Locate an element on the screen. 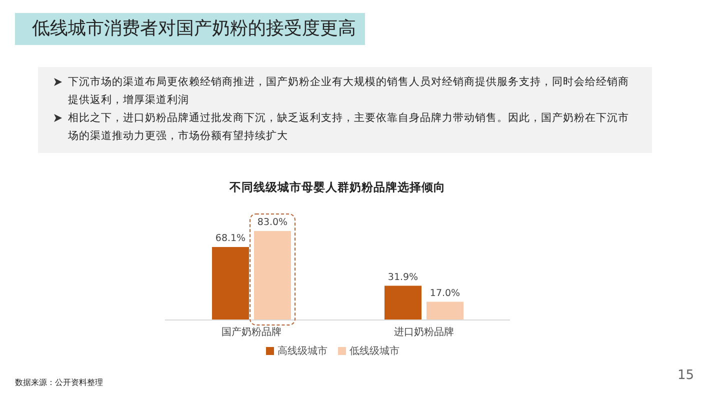 The width and height of the screenshot is (710, 399). data-label: 17.0% is located at coordinates (445, 293).